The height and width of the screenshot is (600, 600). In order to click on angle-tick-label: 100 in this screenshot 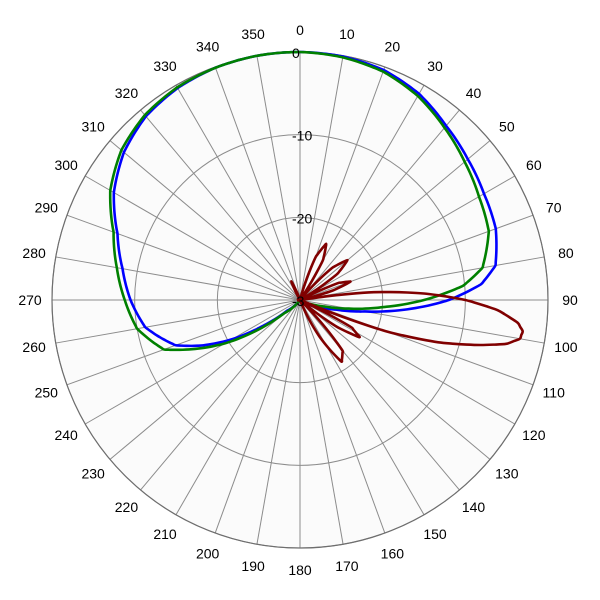, I will do `click(566, 347)`.